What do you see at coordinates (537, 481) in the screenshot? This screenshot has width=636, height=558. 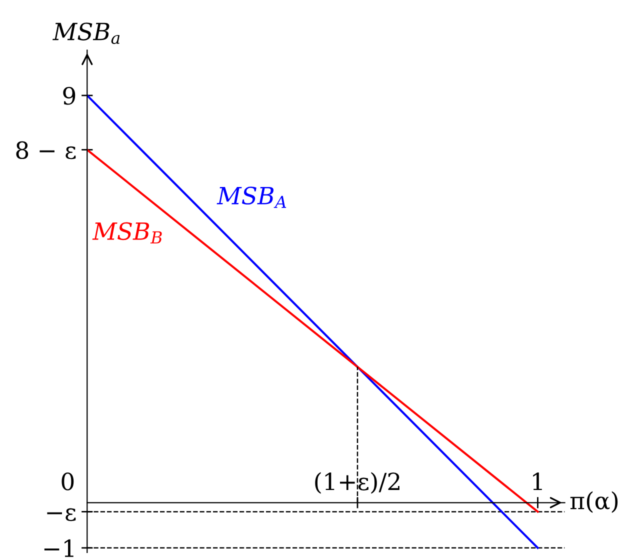 I see `x-tick-label: 1` at bounding box center [537, 481].